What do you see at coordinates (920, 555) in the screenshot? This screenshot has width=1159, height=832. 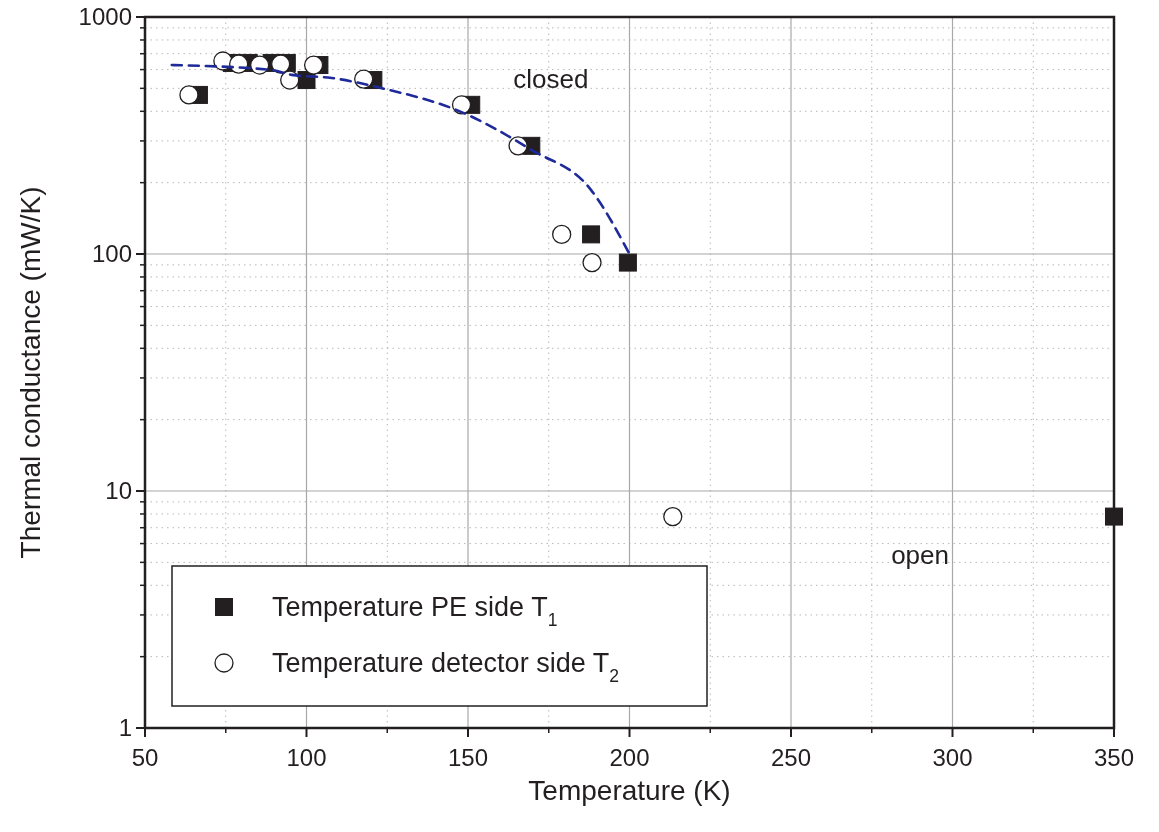 I see `annotation: open` at bounding box center [920, 555].